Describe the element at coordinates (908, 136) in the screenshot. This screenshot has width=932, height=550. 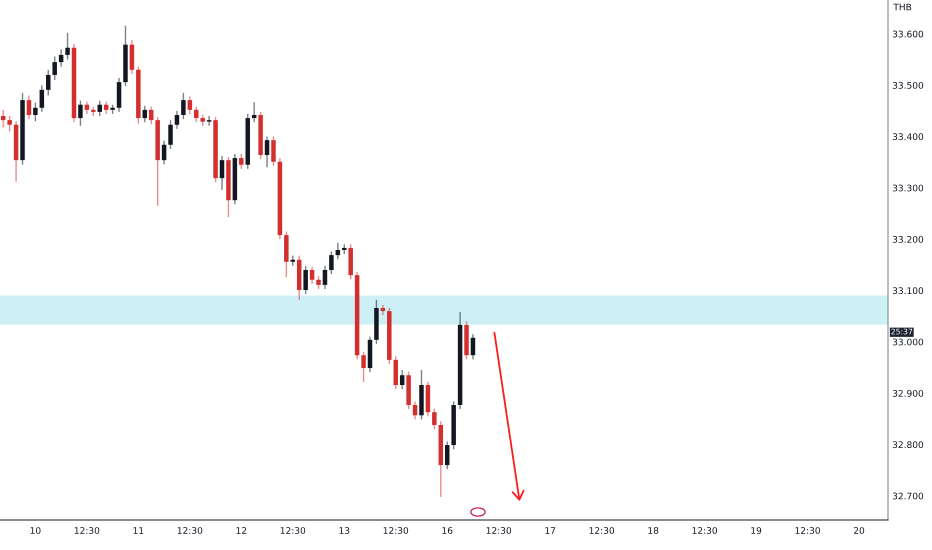
I see `y-tick-label: 33.400` at that location.